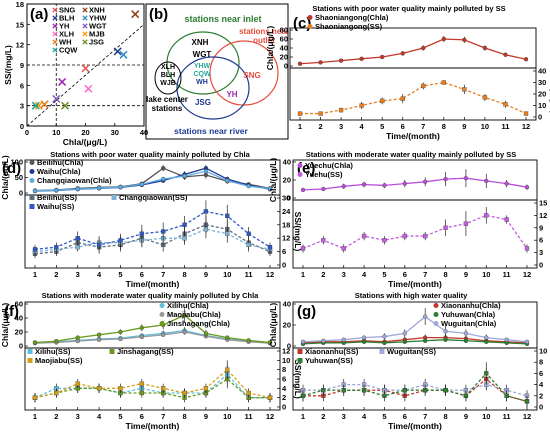 Image resolution: width=550 pixels, height=439 pixels. What do you see at coordinates (168, 67) in the screenshot?
I see `station-xlh: XLH` at bounding box center [168, 67].